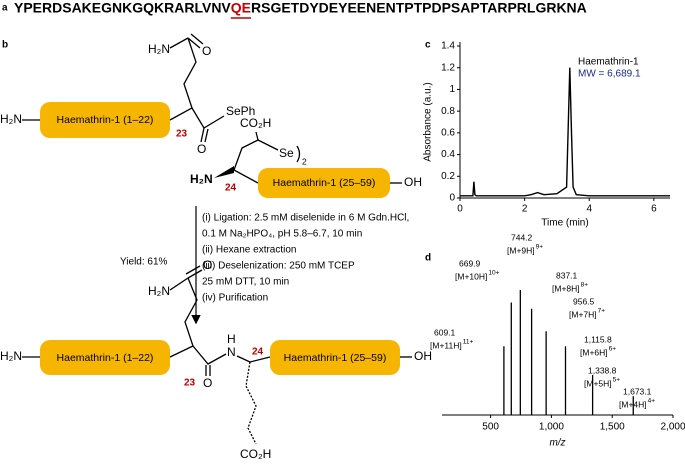  I want to click on peak-label: 609.1, so click(445, 332).